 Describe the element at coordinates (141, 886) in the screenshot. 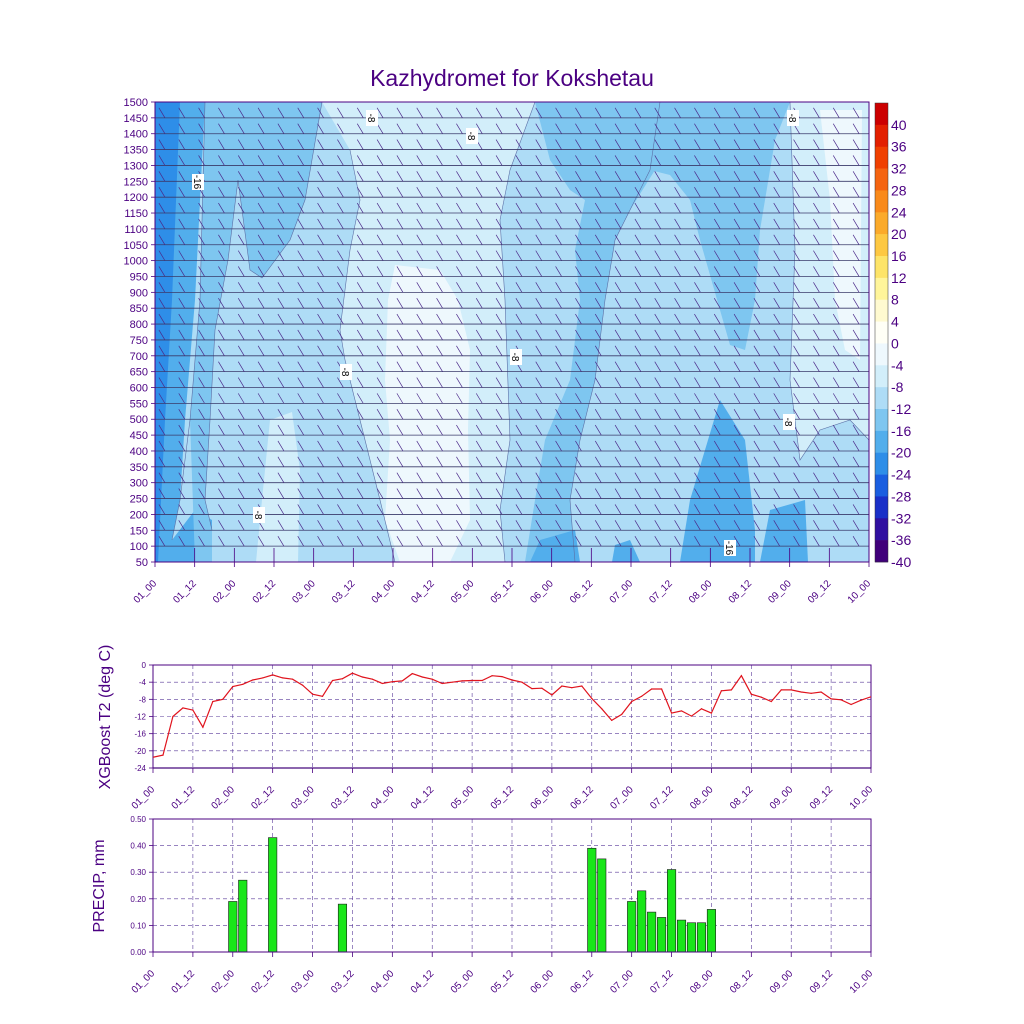

I see `precip-y-axis: 0.50 0.40 0.30 0.20 0.10 0.00` at that location.